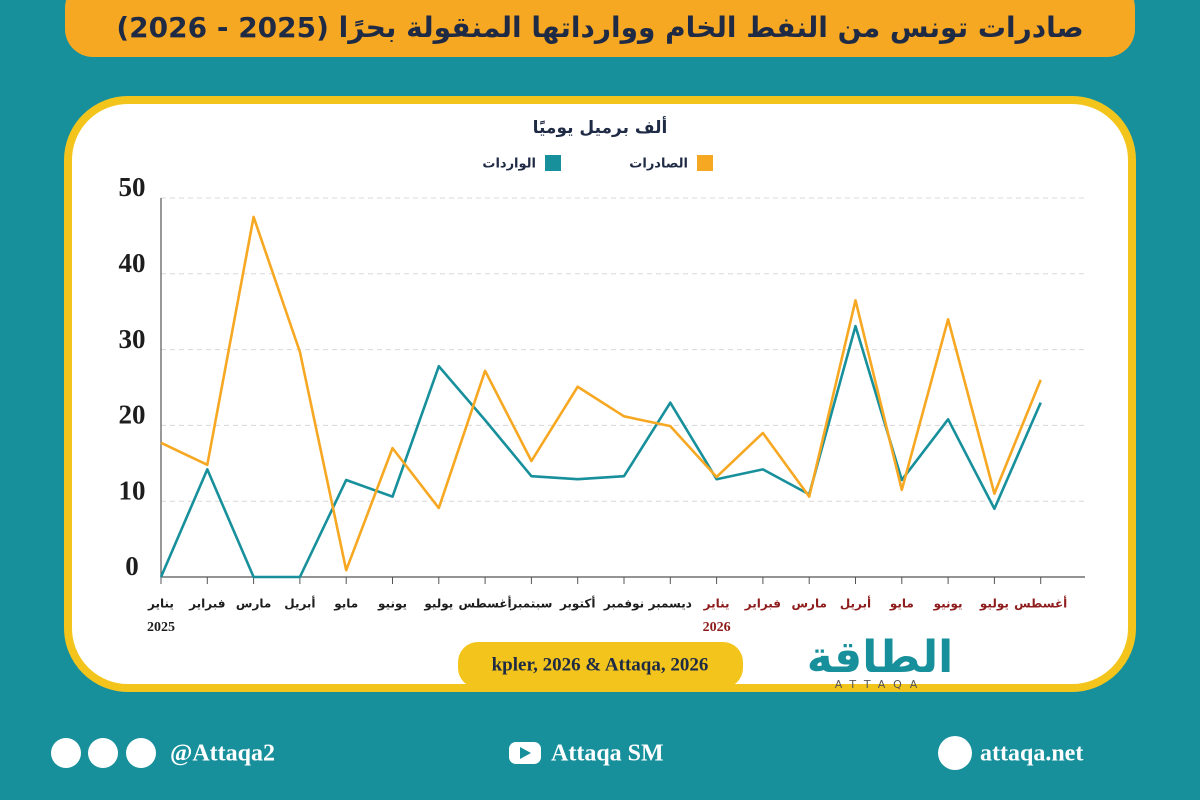 Image resolution: width=1200 pixels, height=800 pixels. I want to click on y-tick-label: 40, so click(132, 263).